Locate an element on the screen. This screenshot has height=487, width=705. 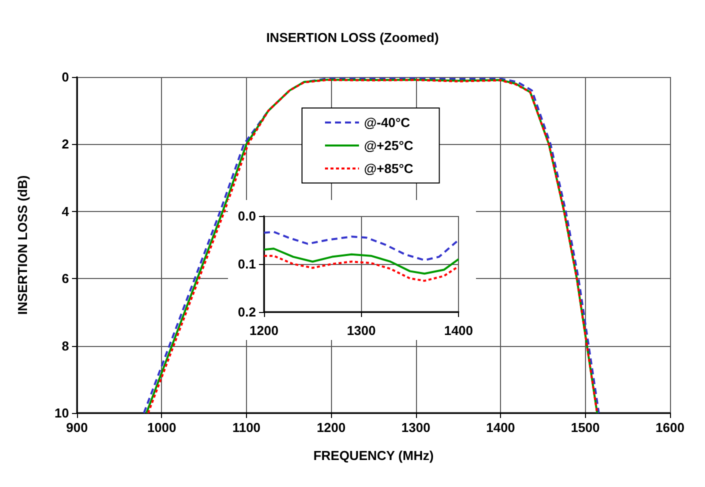
legend-label: @-40°C is located at coordinates (387, 122).